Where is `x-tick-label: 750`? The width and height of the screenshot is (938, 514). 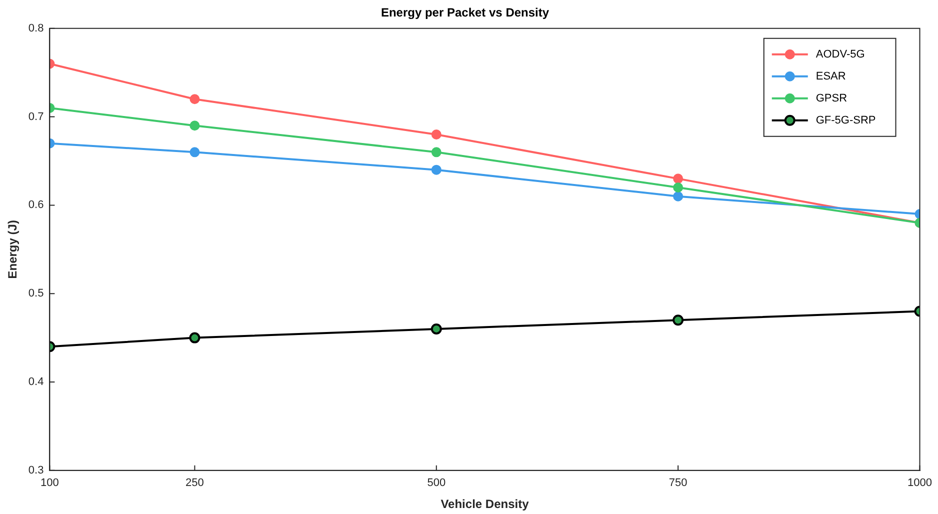
x-tick-label: 750 is located at coordinates (678, 483).